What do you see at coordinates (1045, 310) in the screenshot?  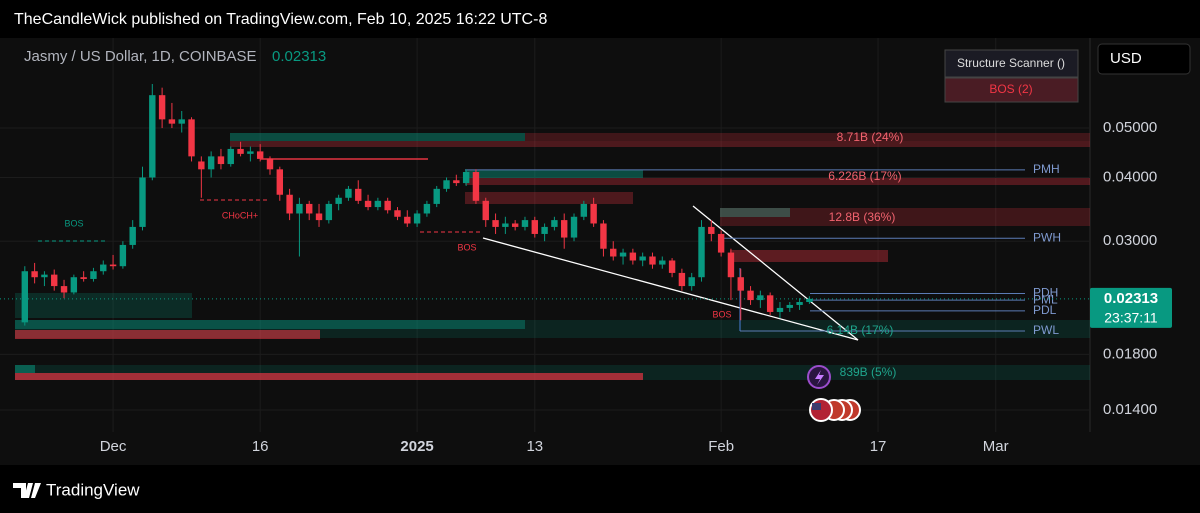 I see `level-label: PDL` at bounding box center [1045, 310].